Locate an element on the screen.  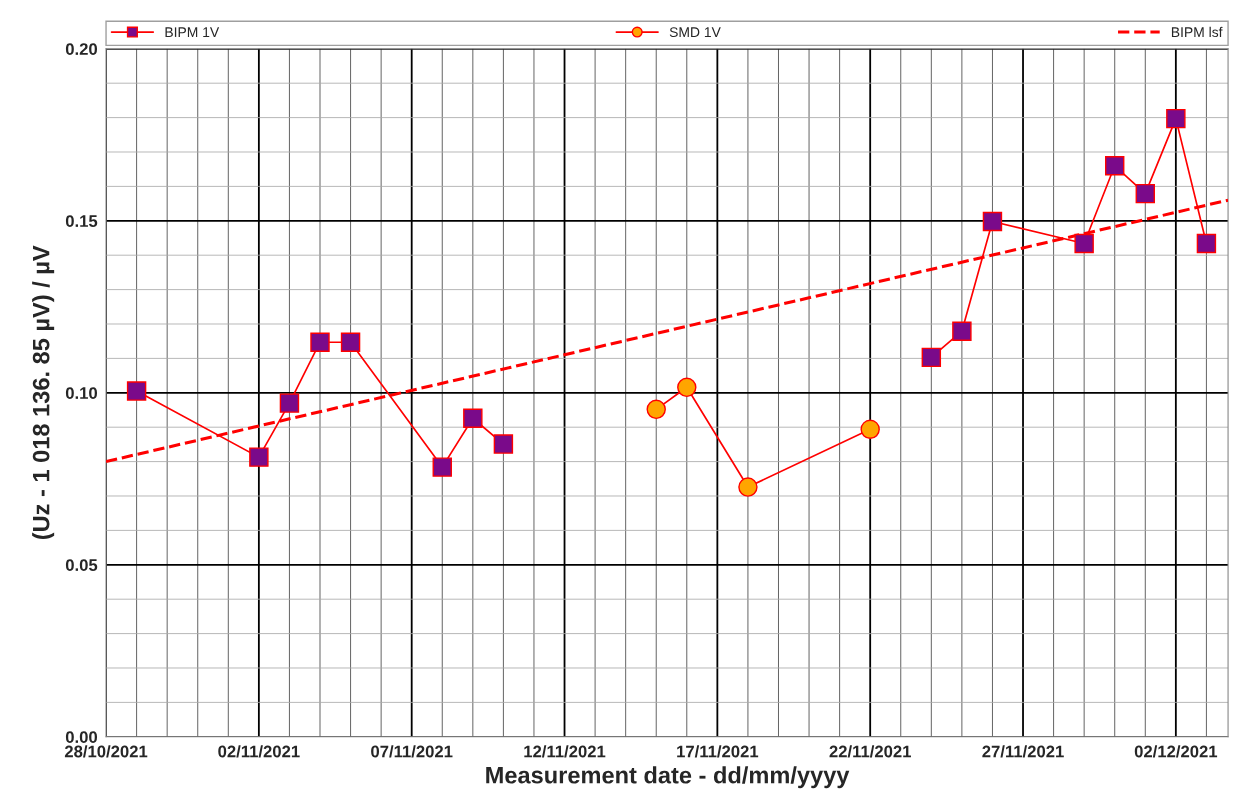
x-tick-label: 02/12/2021 is located at coordinates (1176, 751).